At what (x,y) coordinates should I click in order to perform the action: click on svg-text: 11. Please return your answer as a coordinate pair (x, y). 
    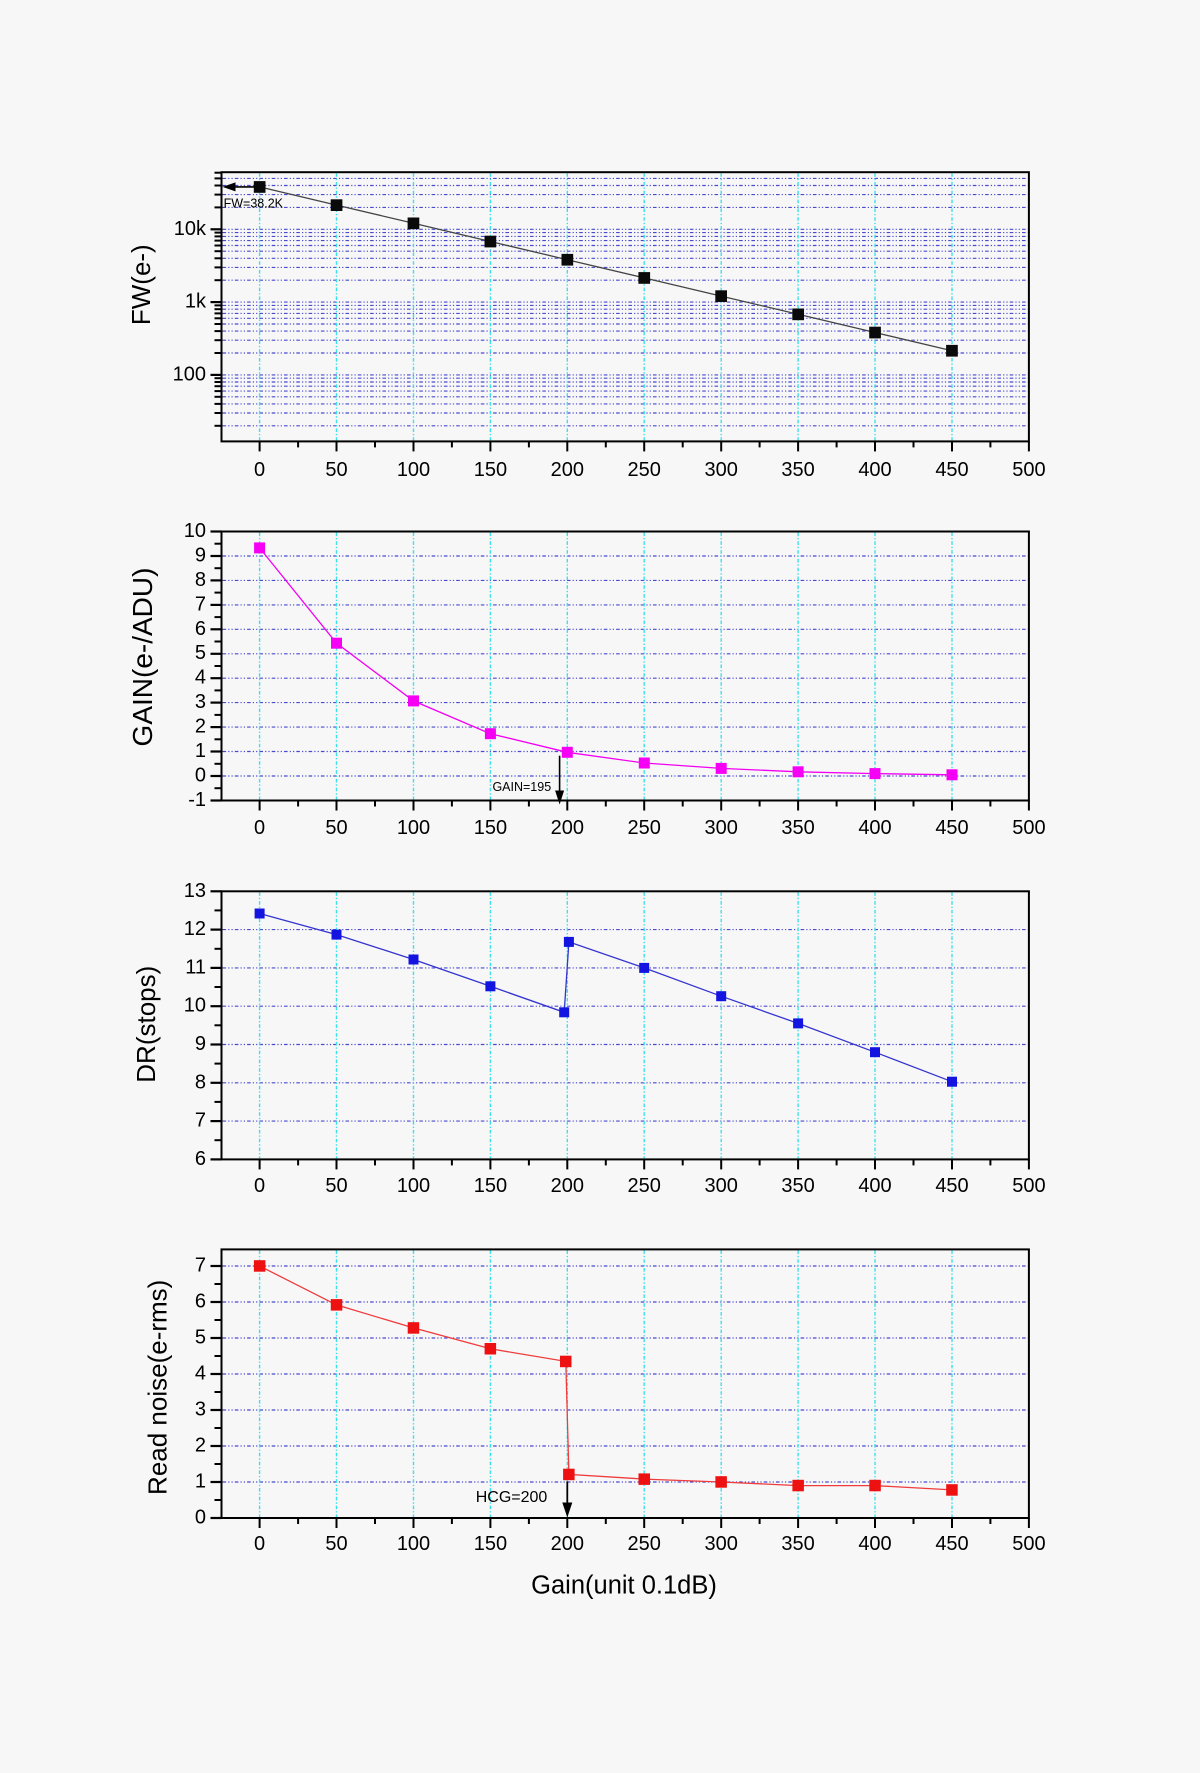
    Looking at the image, I should click on (195, 967).